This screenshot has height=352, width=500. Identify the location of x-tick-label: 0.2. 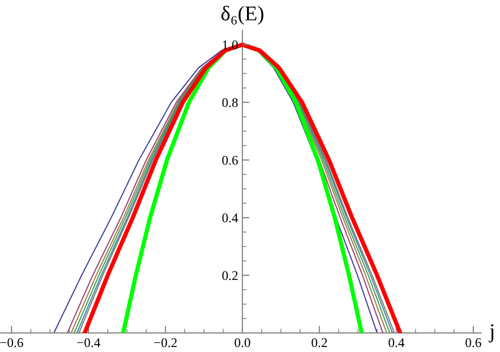
(319, 343).